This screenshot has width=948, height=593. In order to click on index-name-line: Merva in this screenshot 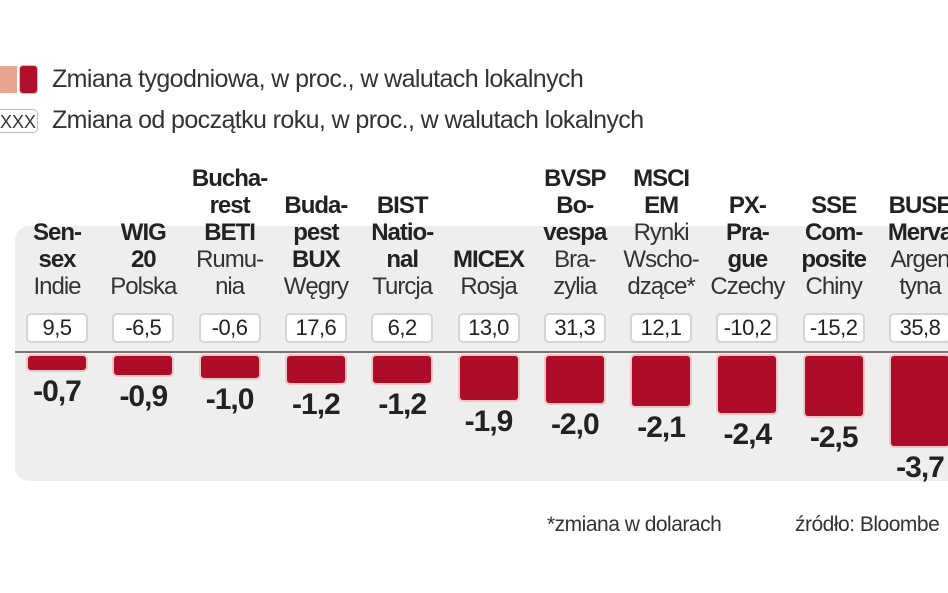, I will do `click(917, 232)`.